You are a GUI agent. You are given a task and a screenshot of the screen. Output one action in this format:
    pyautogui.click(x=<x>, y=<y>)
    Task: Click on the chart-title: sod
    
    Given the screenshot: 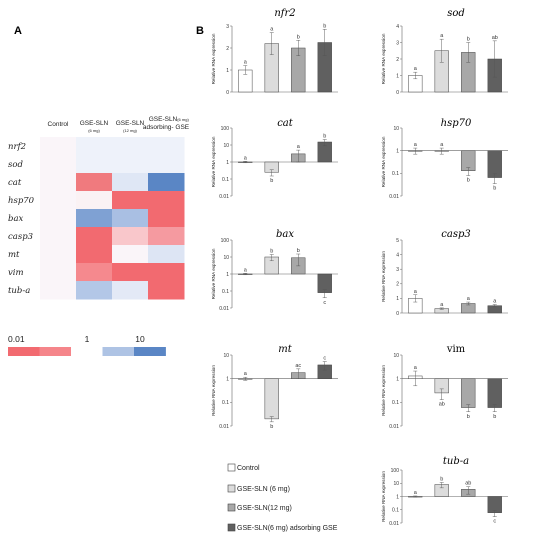 What is the action you would take?
    pyautogui.click(x=456, y=13)
    